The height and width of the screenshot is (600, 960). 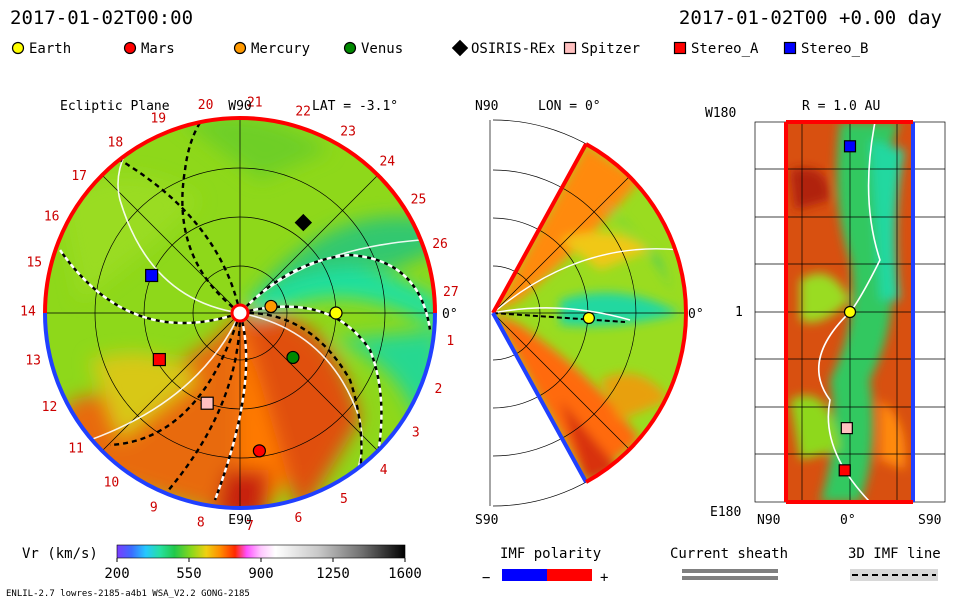 What do you see at coordinates (348, 132) in the screenshot?
I see `sector-label-23: 23` at bounding box center [348, 132].